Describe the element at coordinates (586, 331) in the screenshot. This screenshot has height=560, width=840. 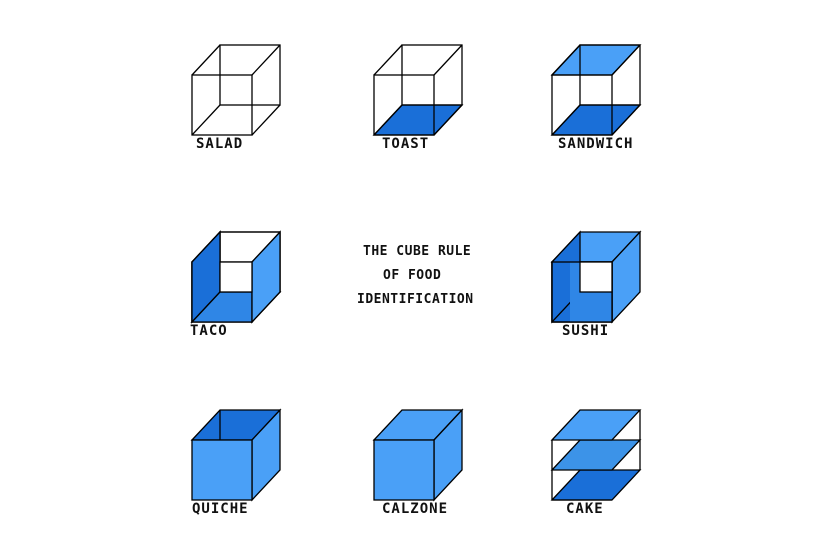
I see `label-sushi: SUSHI` at that location.